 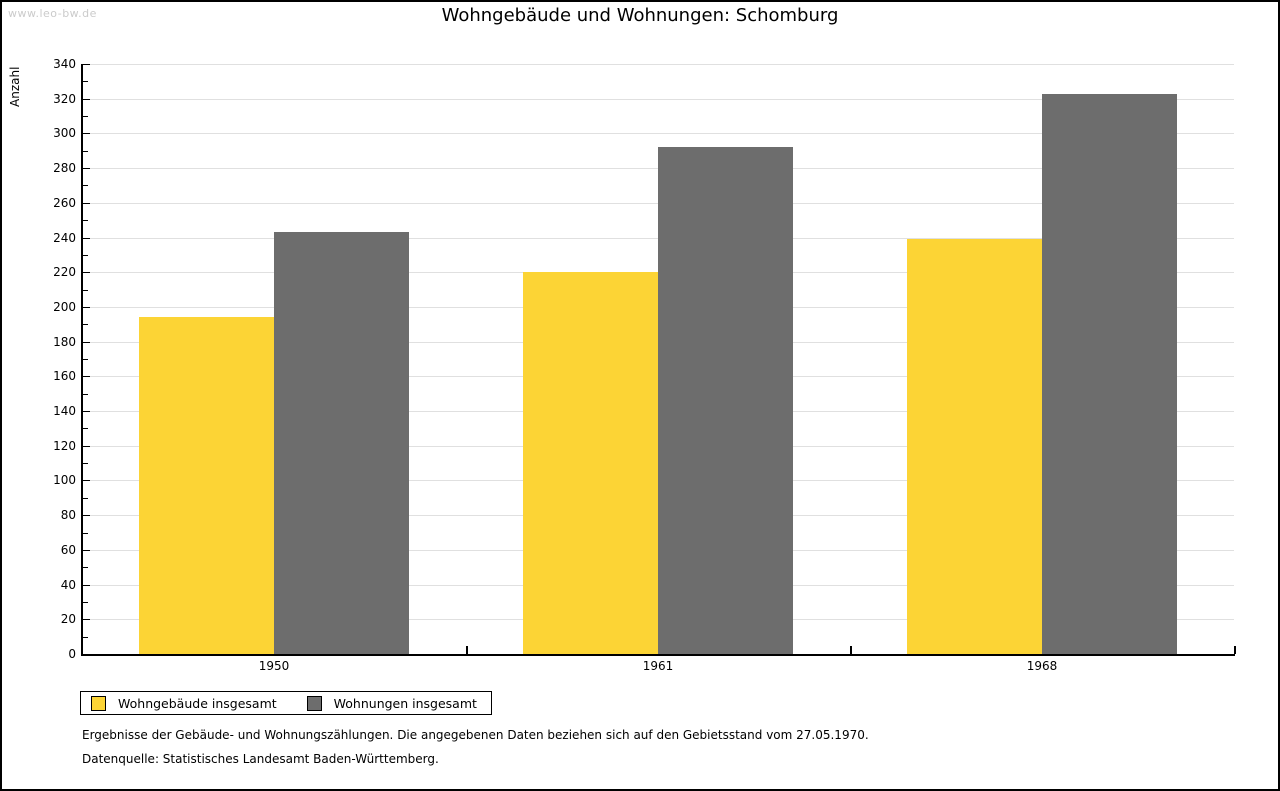 I want to click on y-tick-label: 40, so click(x=68, y=584).